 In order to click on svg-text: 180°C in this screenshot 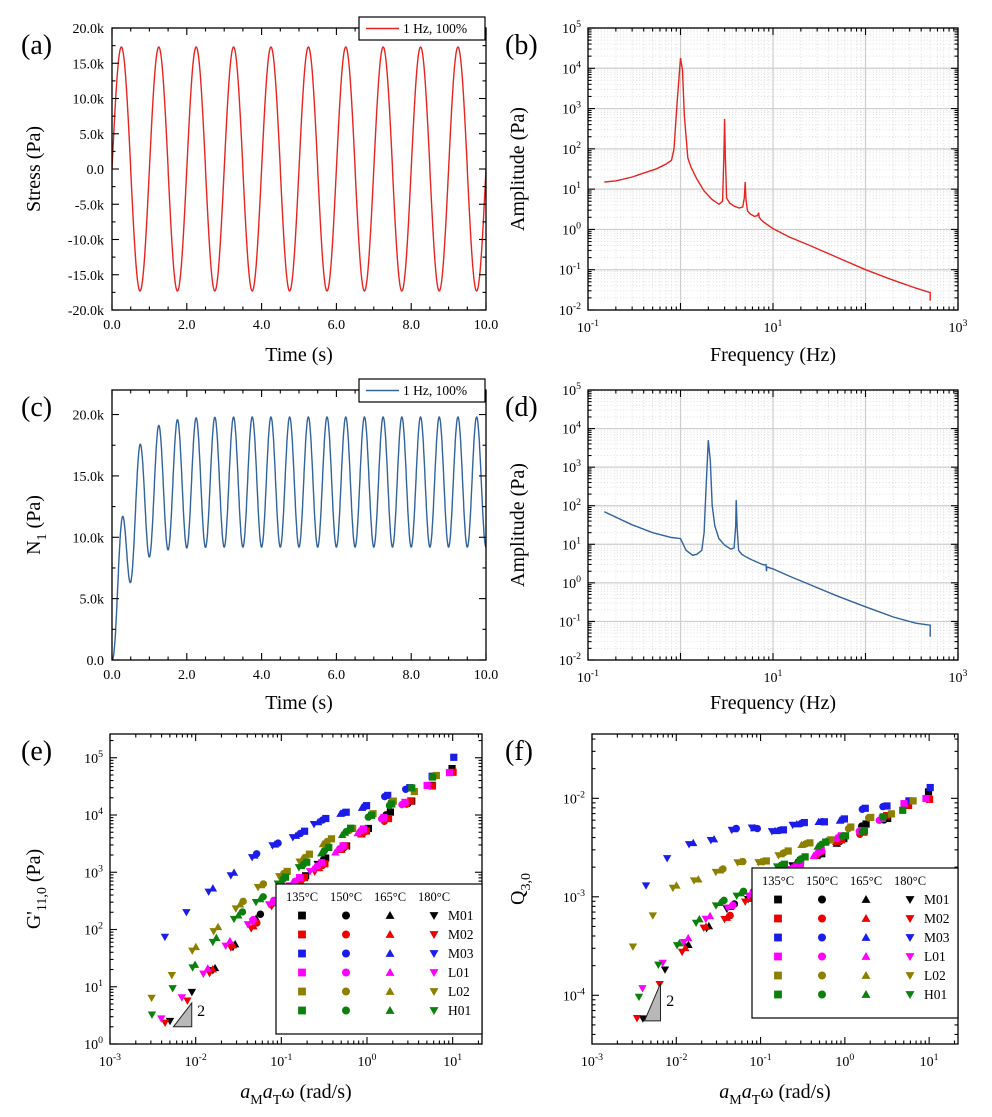, I will do `click(910, 881)`.